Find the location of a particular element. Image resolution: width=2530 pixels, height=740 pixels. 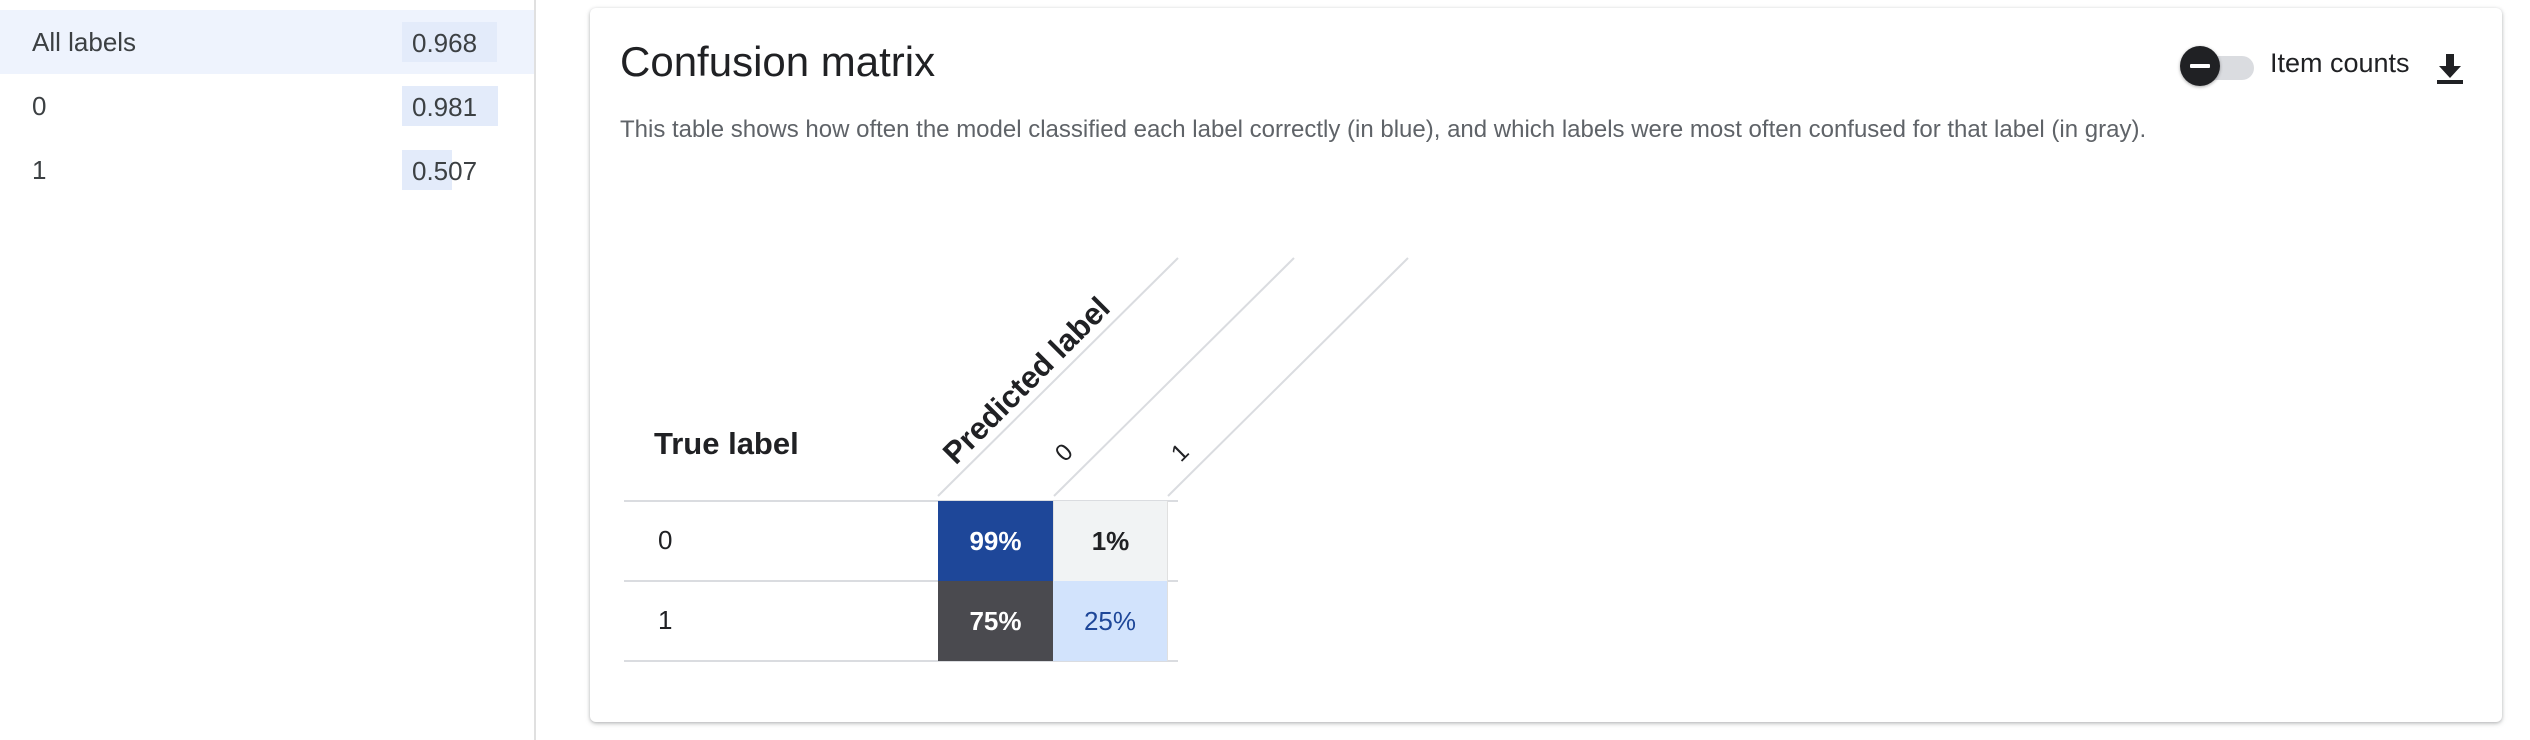

score-value: 0.968 is located at coordinates (445, 43).